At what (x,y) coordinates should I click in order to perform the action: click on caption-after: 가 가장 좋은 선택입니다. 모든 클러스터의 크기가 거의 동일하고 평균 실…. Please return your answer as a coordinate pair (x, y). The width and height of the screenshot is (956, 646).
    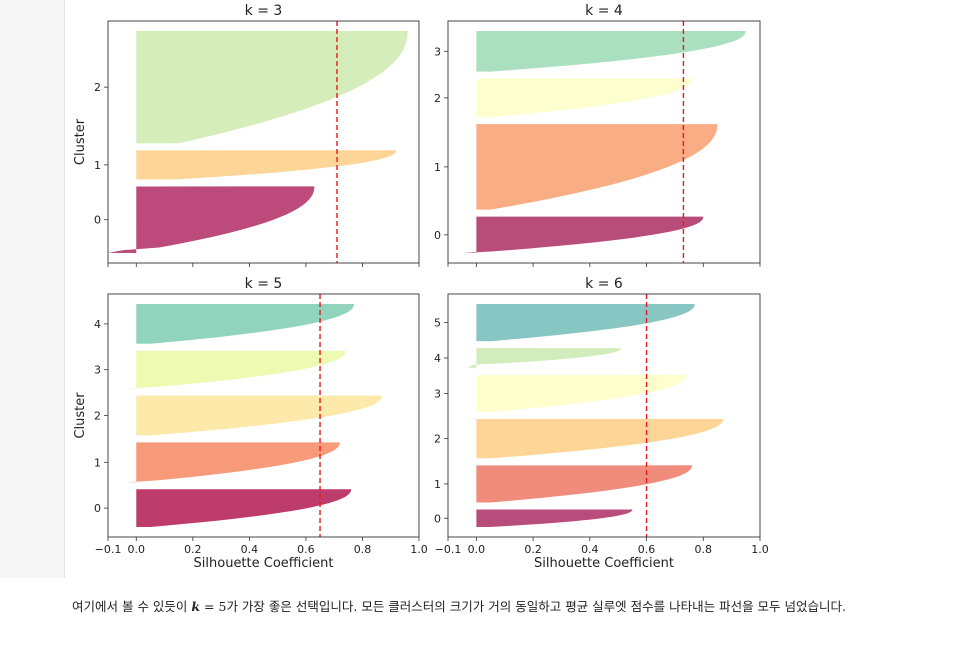
    Looking at the image, I should click on (536, 606).